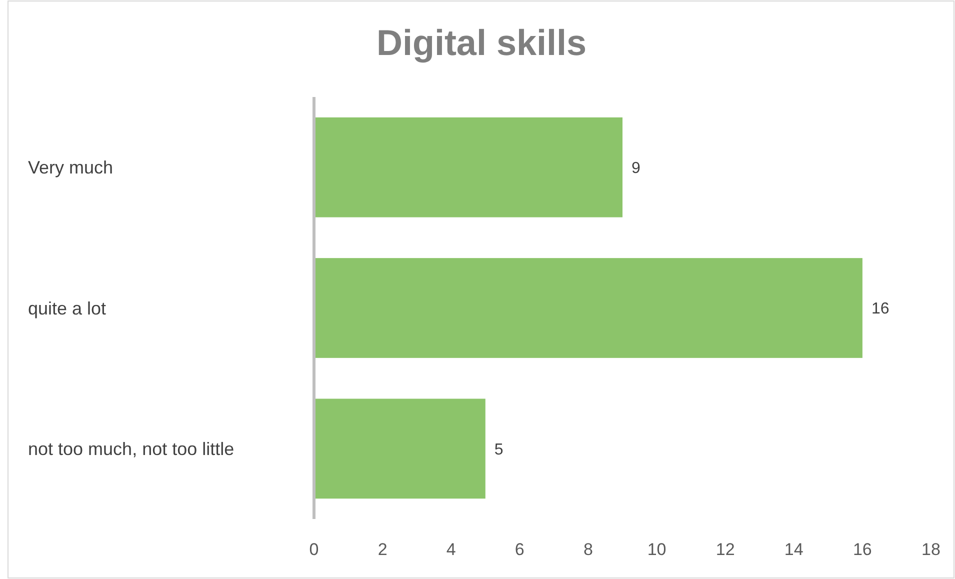 The height and width of the screenshot is (579, 955). I want to click on x-tick-label: 16, so click(862, 549).